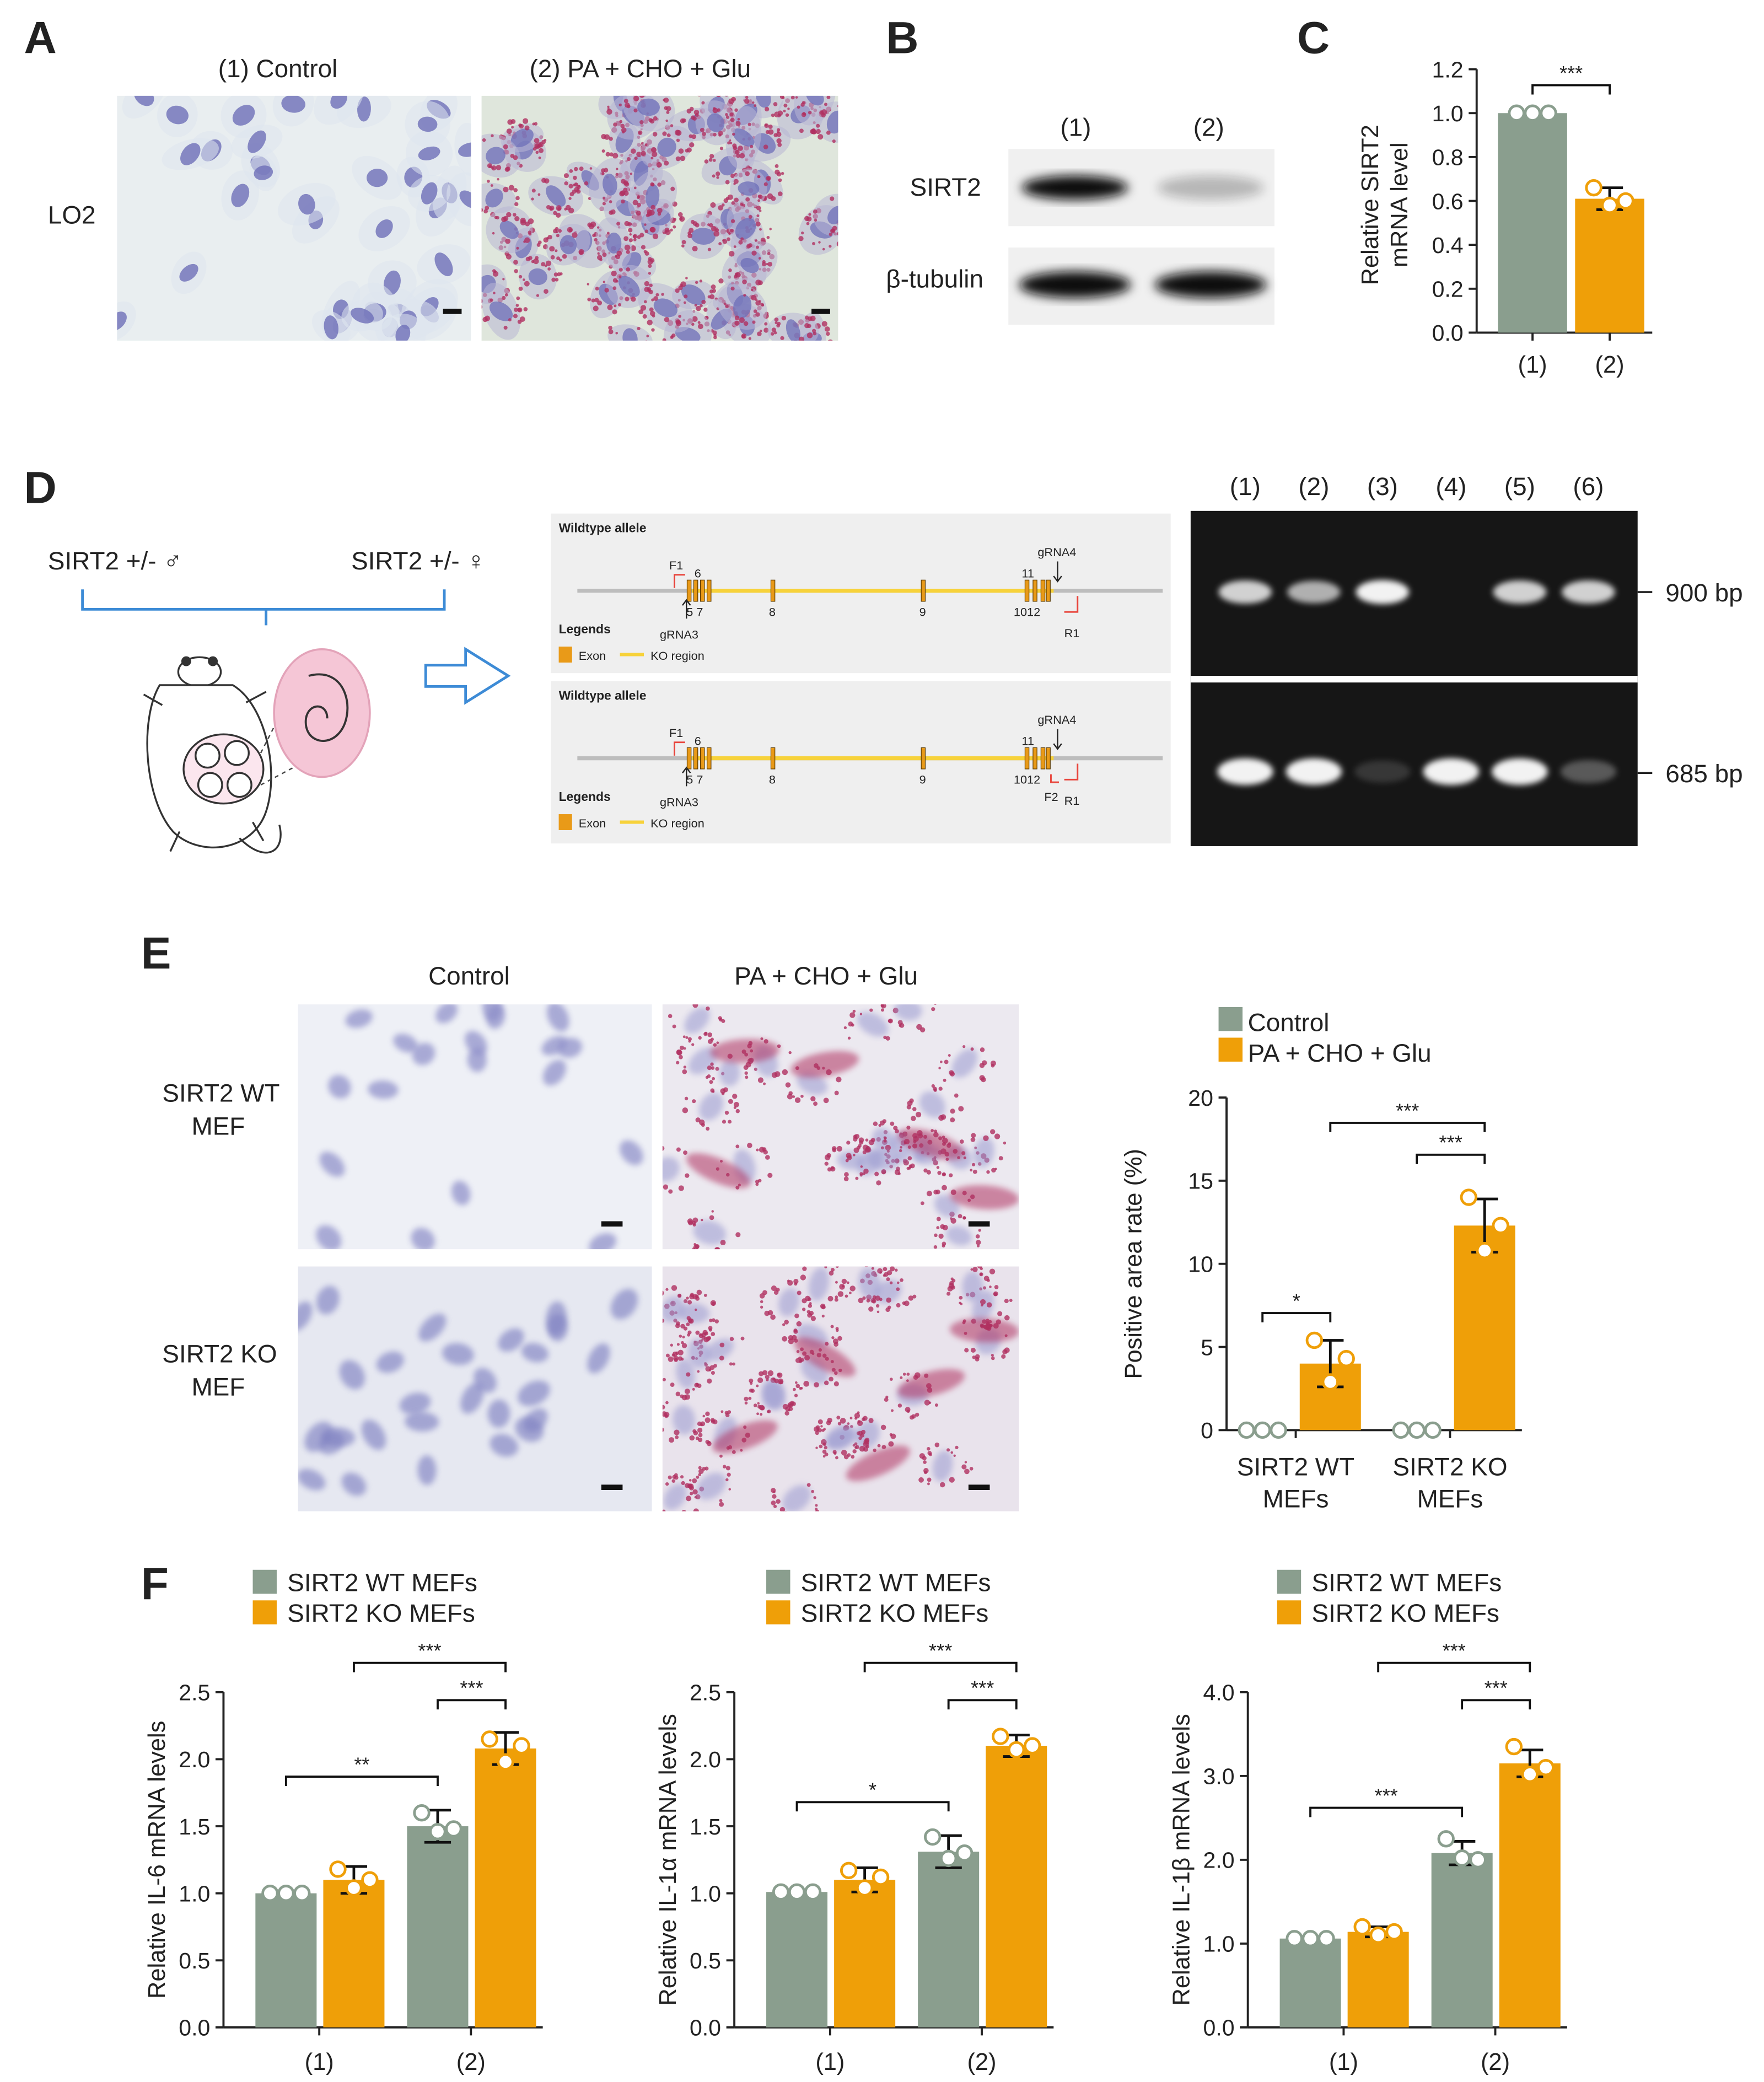 The width and height of the screenshot is (1764, 2082). Describe the element at coordinates (1314, 487) in the screenshot. I see `gel-lane-label: (2)` at that location.